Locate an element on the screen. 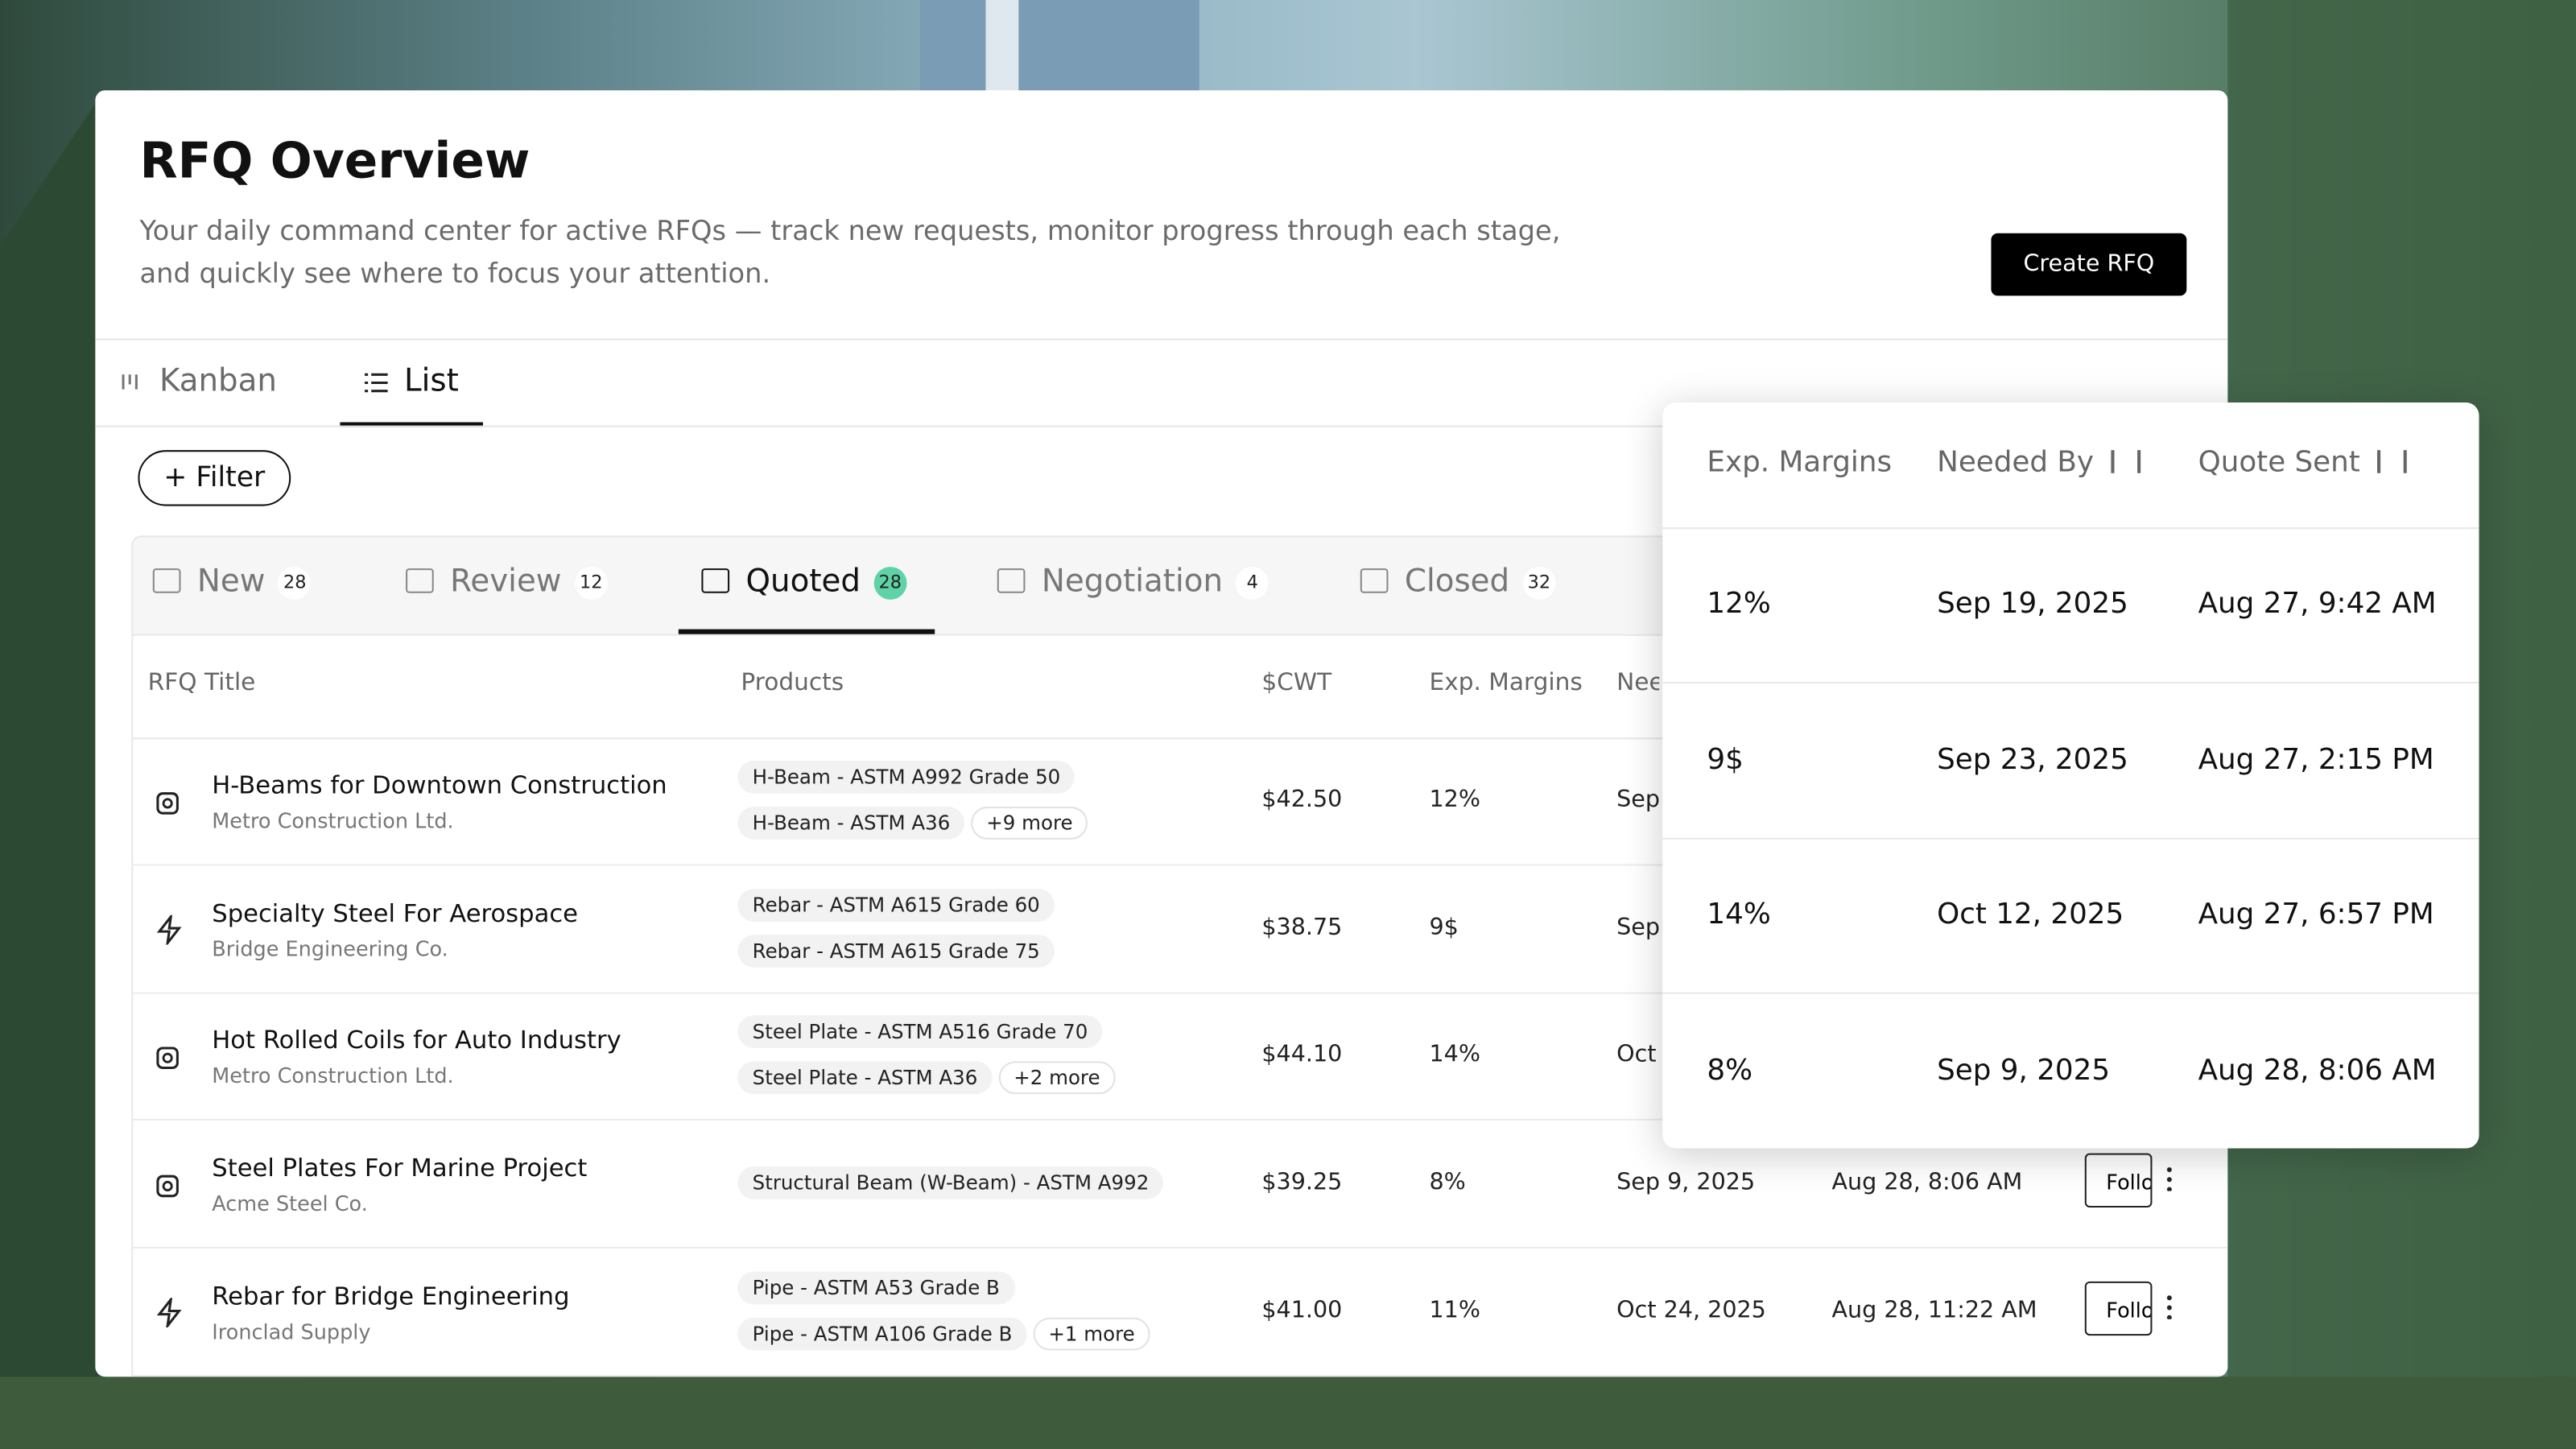  product-line: Steel Plate - ASTM A36 +2 more is located at coordinates (929, 1078).